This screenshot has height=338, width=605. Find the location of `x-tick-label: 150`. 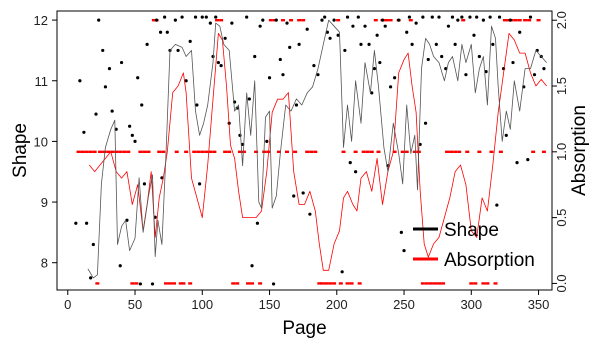

x-tick-label: 150 is located at coordinates (270, 304).